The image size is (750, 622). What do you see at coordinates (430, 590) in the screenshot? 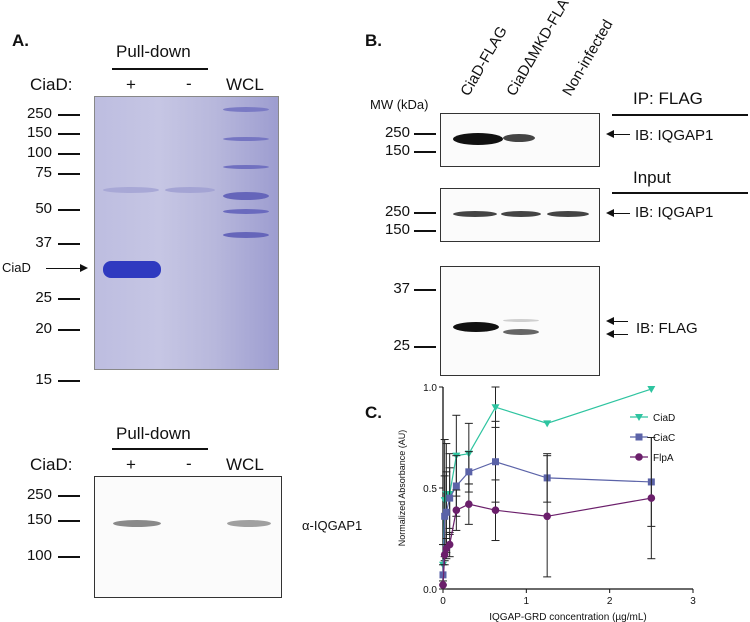
I see `y-tick-label: 0.0` at bounding box center [430, 590].